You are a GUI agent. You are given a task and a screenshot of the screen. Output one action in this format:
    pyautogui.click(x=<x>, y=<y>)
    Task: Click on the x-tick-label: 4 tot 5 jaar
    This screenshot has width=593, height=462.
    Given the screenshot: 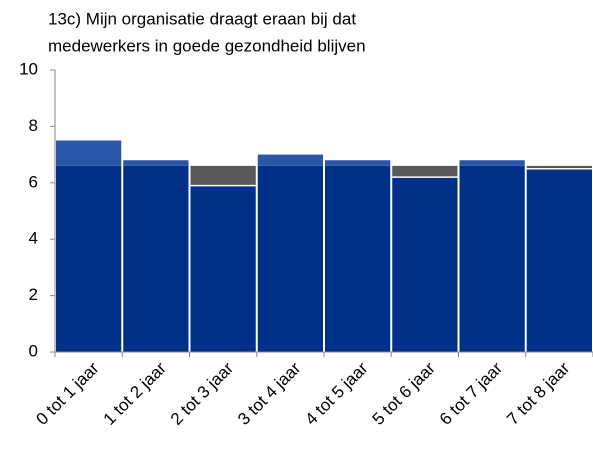 What is the action you would take?
    pyautogui.click(x=336, y=393)
    